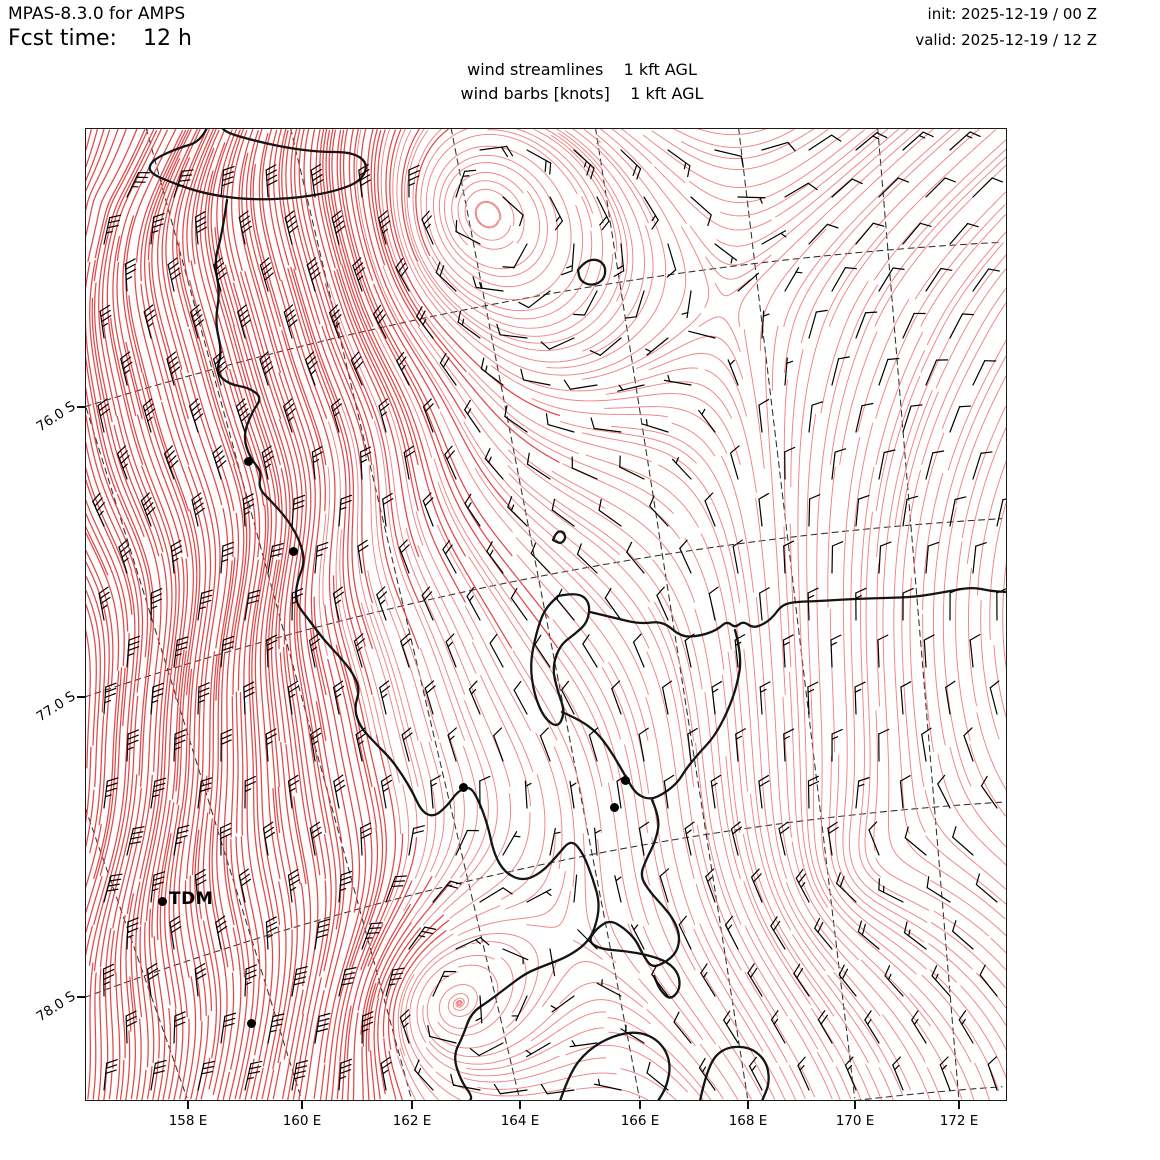  I want to click on lat-tick-label: 78.0 S, so click(56, 1007).